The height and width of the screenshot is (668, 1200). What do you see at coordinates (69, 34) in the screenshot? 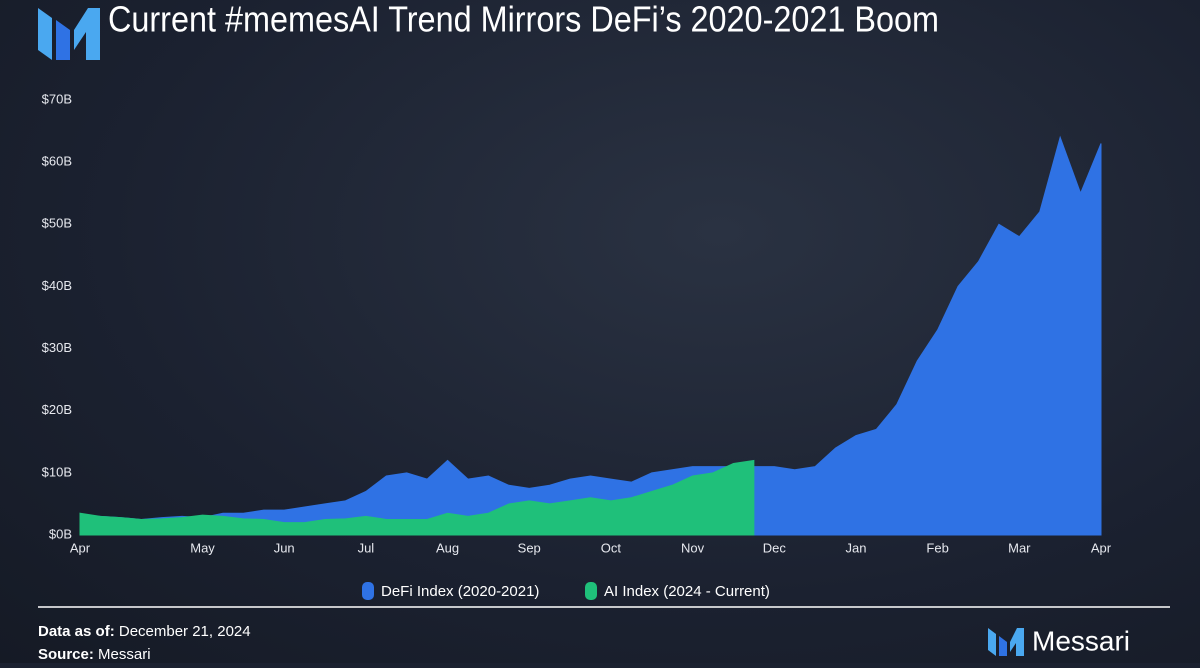
I see `logo` at bounding box center [69, 34].